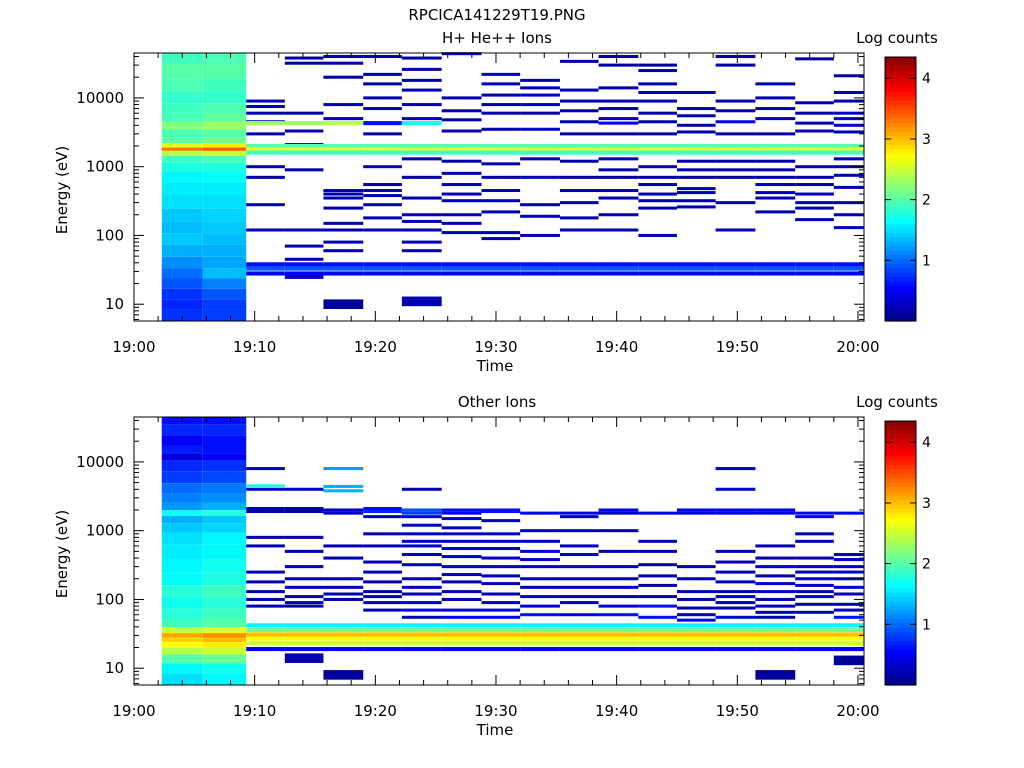 The width and height of the screenshot is (1024, 768). Describe the element at coordinates (737, 711) in the screenshot. I see `x-tick-label: 19:50` at that location.